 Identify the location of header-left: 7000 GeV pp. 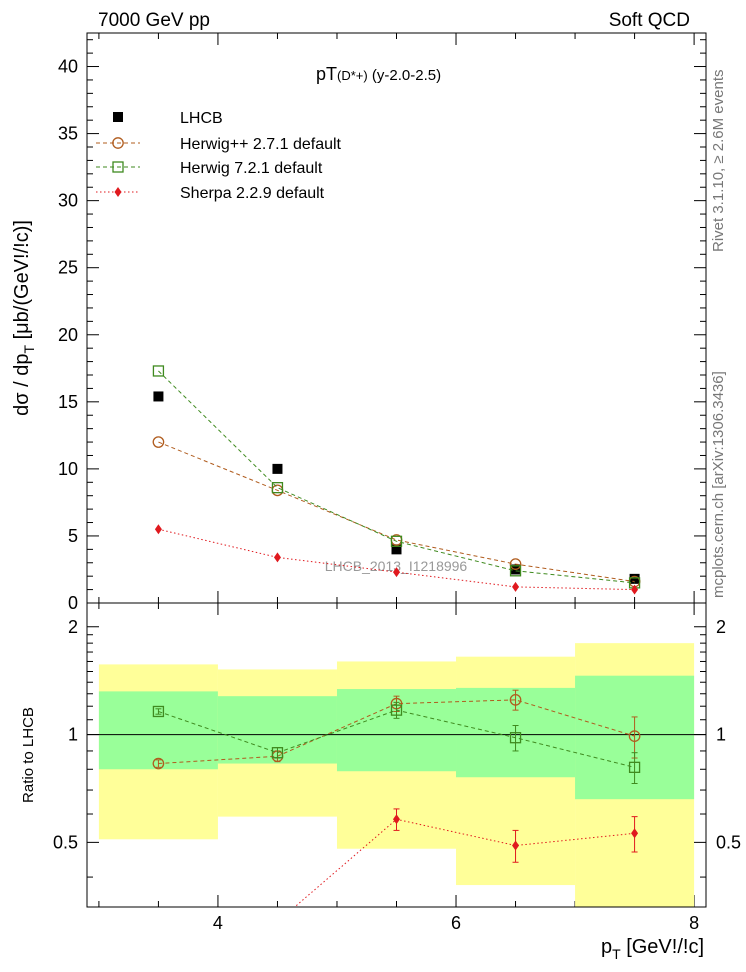
(154, 20).